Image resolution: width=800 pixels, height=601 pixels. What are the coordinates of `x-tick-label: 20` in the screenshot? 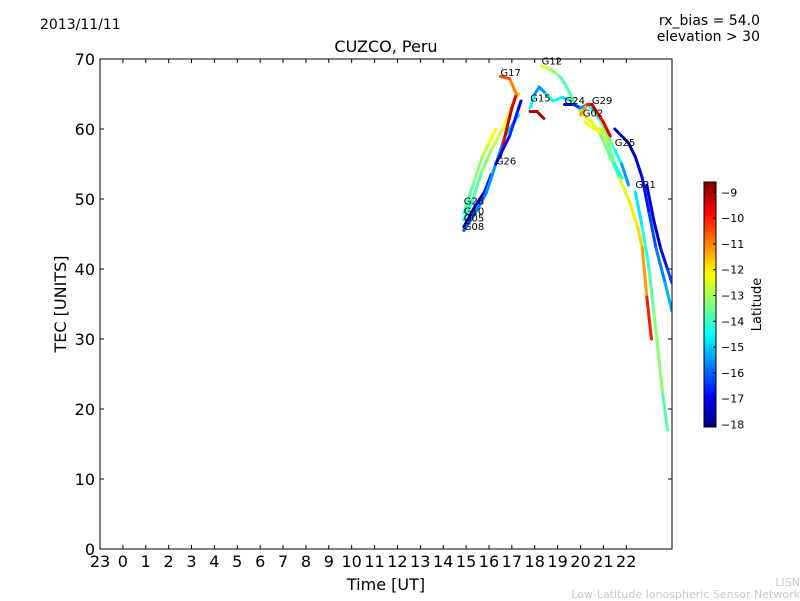 It's located at (580, 561).